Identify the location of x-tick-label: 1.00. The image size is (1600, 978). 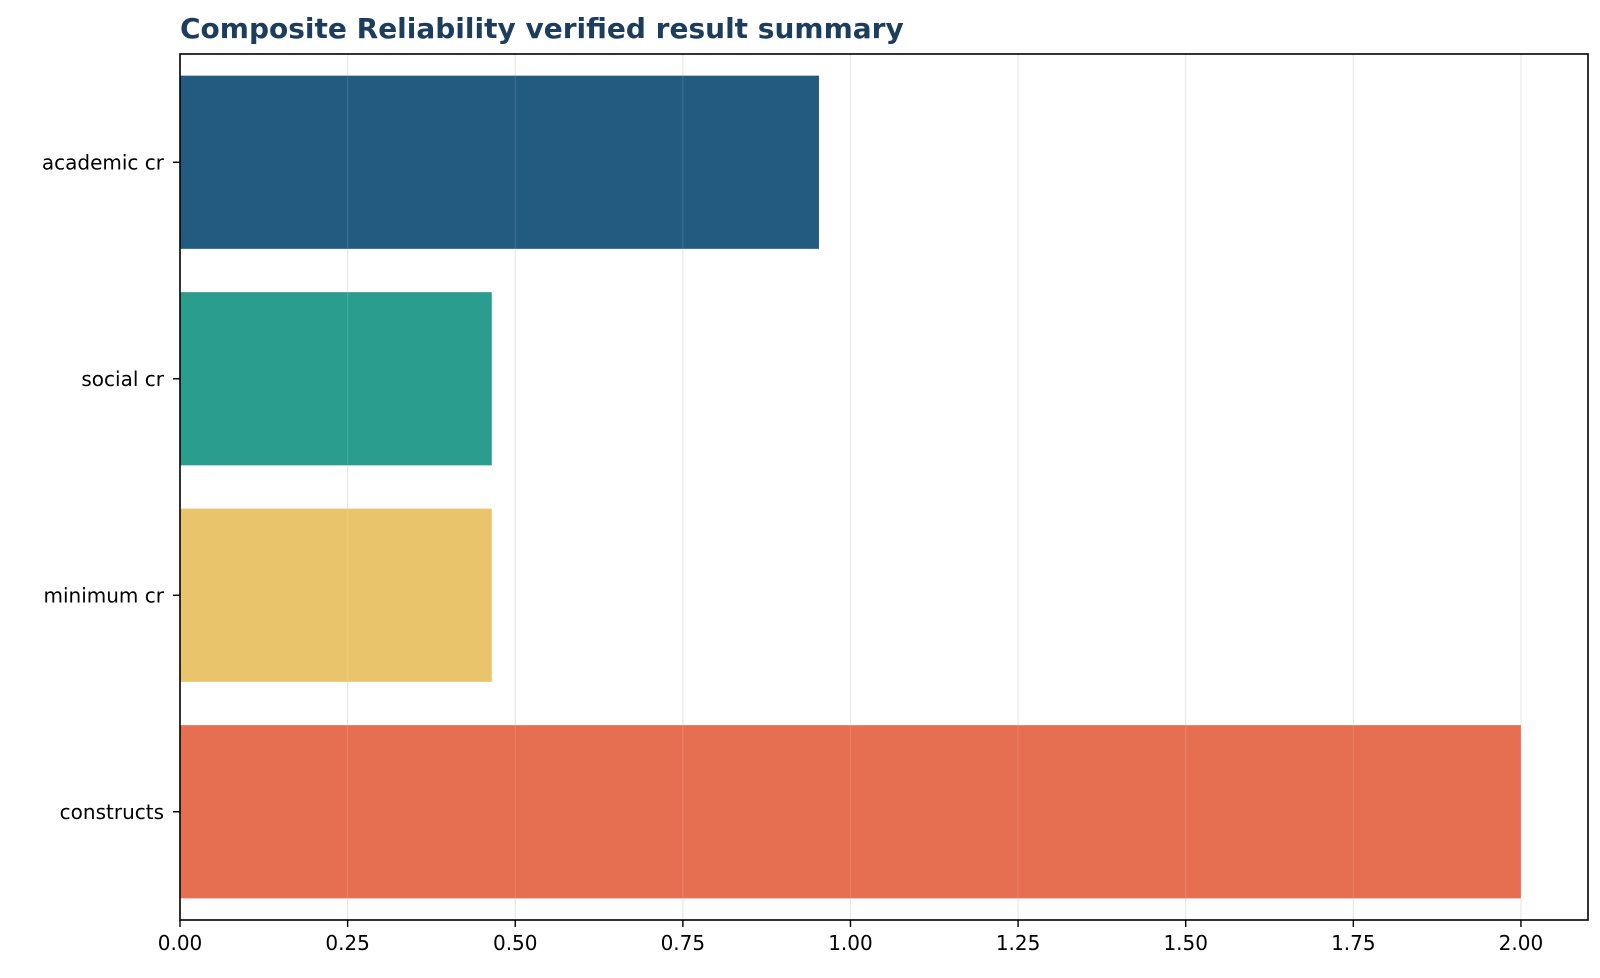
(850, 943).